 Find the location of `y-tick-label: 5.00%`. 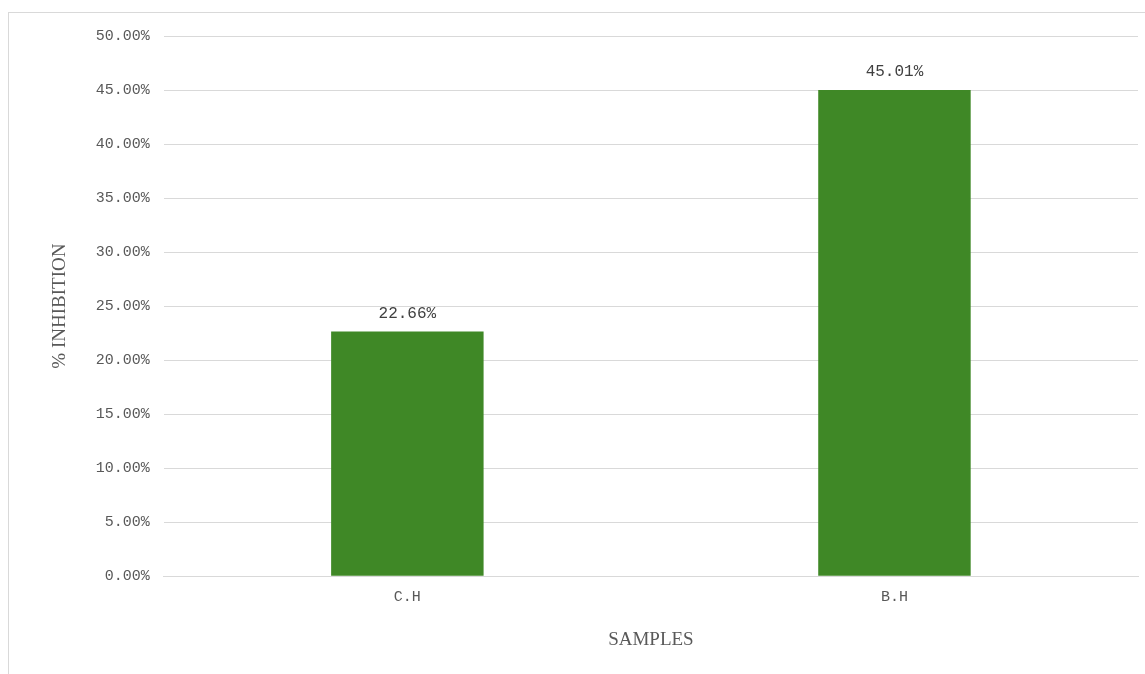

y-tick-label: 5.00% is located at coordinates (127, 523).